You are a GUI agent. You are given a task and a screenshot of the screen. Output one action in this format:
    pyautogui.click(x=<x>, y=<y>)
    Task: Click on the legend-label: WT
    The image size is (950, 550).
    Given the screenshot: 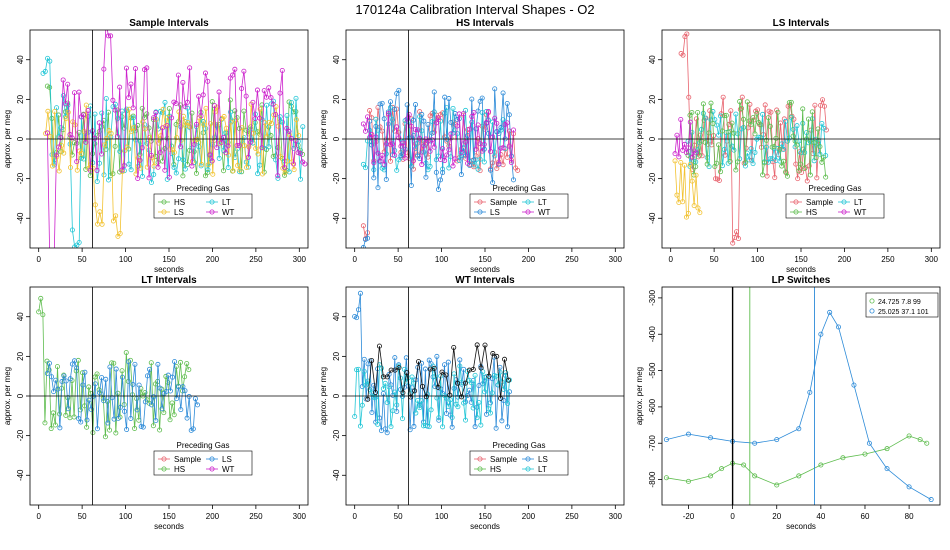 What is the action you would take?
    pyautogui.click(x=860, y=212)
    